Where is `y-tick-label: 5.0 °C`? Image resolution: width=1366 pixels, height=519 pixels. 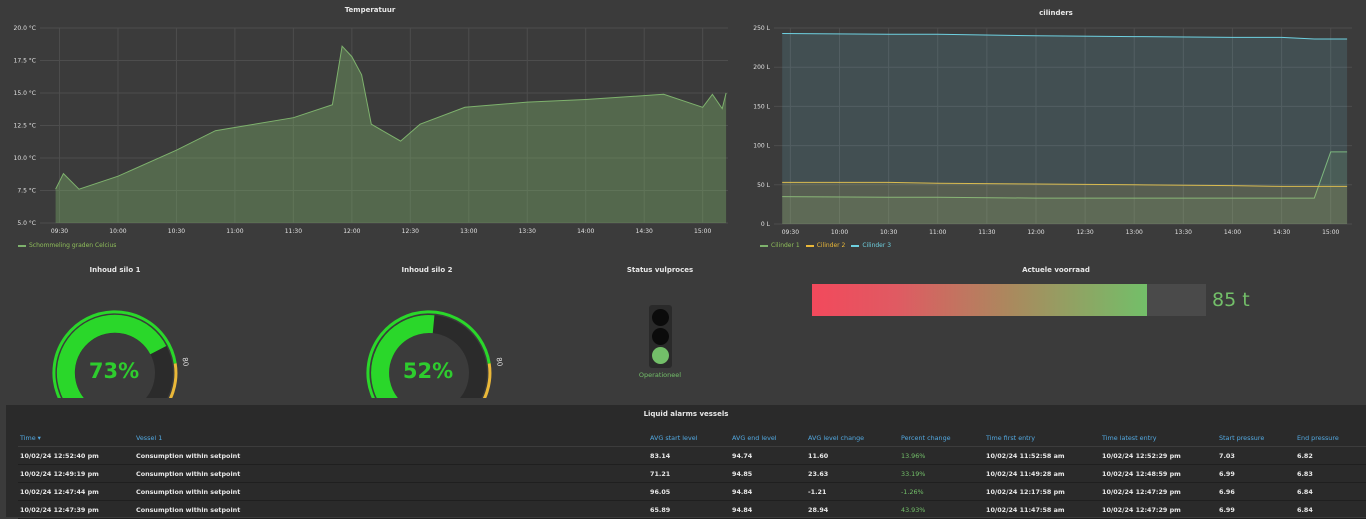 y-tick-label: 5.0 °C is located at coordinates (26, 223).